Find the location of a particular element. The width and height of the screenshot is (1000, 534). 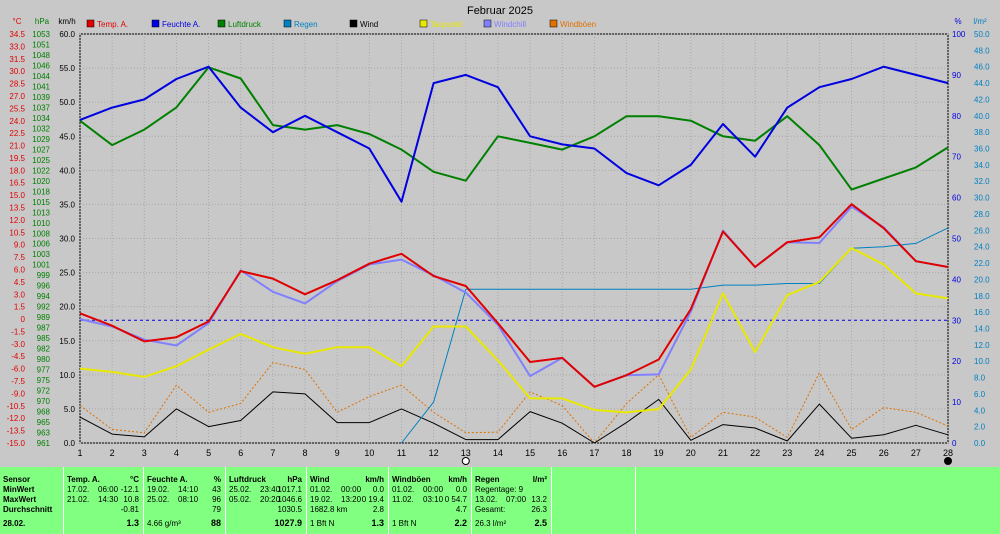

y-tick-label: -9.0 is located at coordinates (18, 393).